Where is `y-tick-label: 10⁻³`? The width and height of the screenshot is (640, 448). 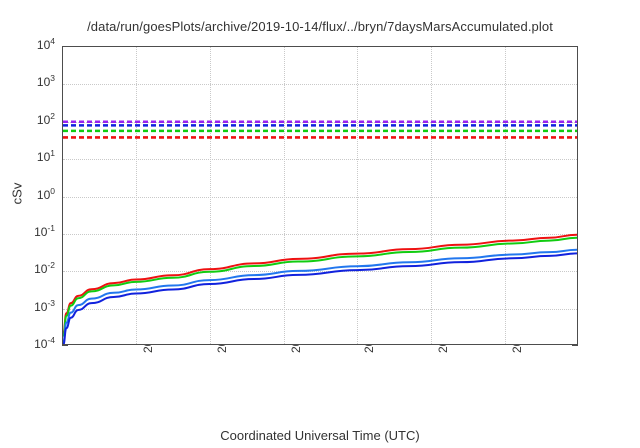
y-tick-label: 10⁻³ is located at coordinates (44, 305).